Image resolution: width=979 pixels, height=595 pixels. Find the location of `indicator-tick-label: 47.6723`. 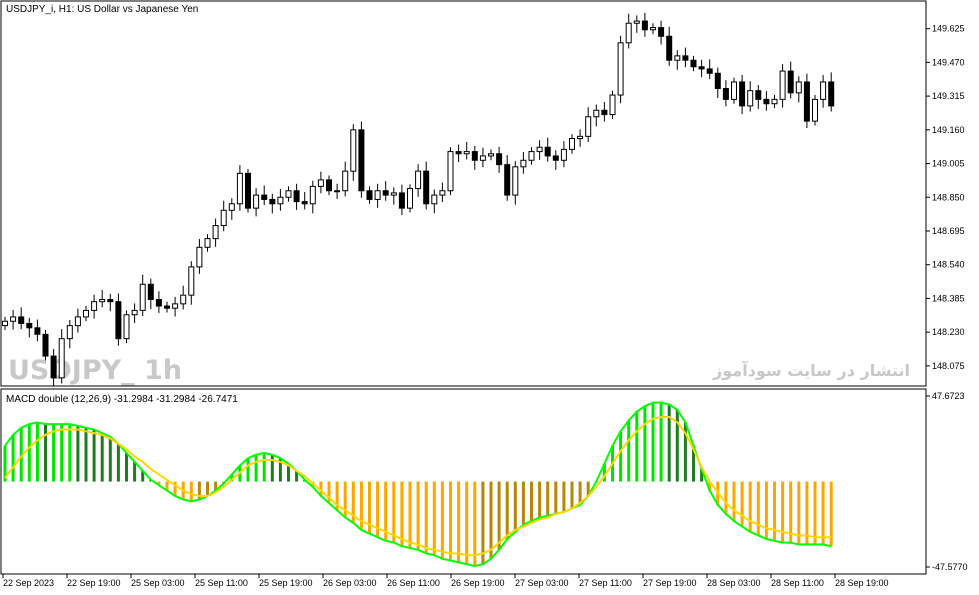

indicator-tick-label: 47.6723 is located at coordinates (948, 396).